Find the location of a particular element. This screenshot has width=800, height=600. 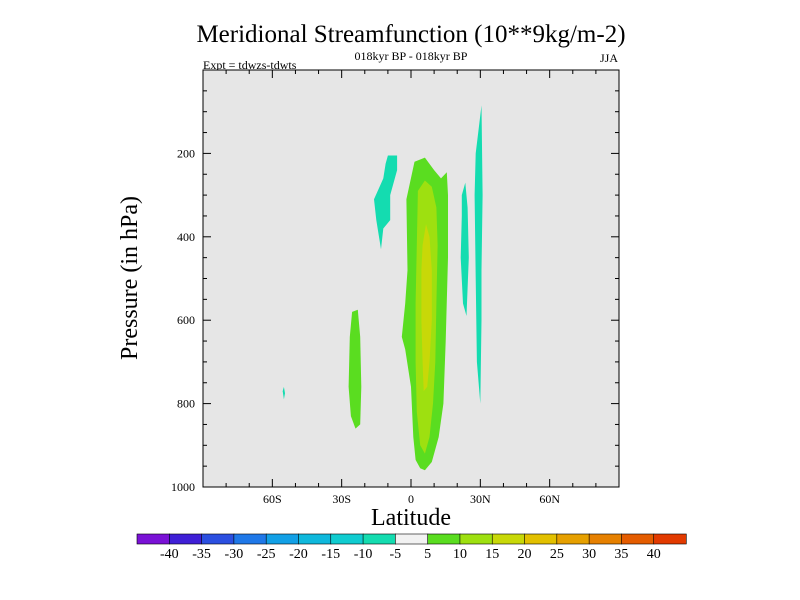

y-tick-label: 800 is located at coordinates (186, 404).